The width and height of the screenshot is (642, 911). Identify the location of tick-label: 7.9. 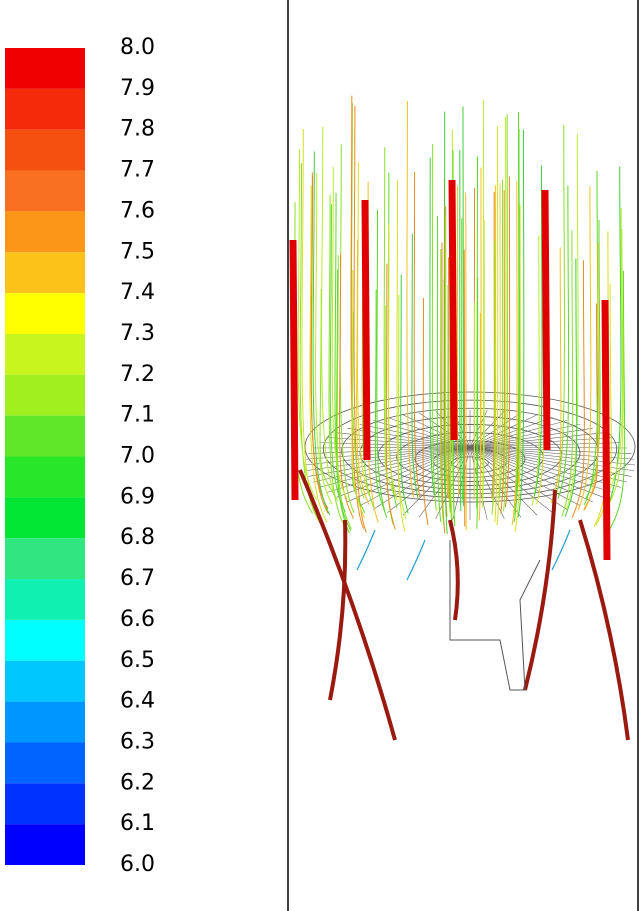
(137, 88).